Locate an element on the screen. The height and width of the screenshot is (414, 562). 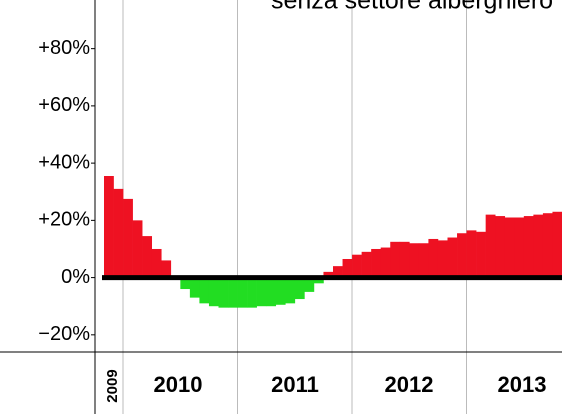
y-tick-label: 0% is located at coordinates (75, 277).